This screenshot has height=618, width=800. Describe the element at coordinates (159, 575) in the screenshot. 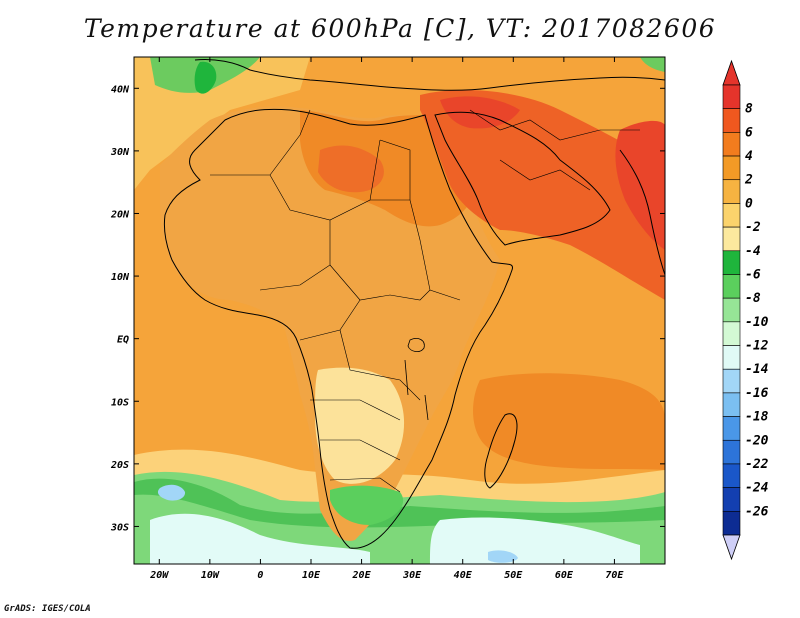

I see `x-tick-label: 20W` at that location.